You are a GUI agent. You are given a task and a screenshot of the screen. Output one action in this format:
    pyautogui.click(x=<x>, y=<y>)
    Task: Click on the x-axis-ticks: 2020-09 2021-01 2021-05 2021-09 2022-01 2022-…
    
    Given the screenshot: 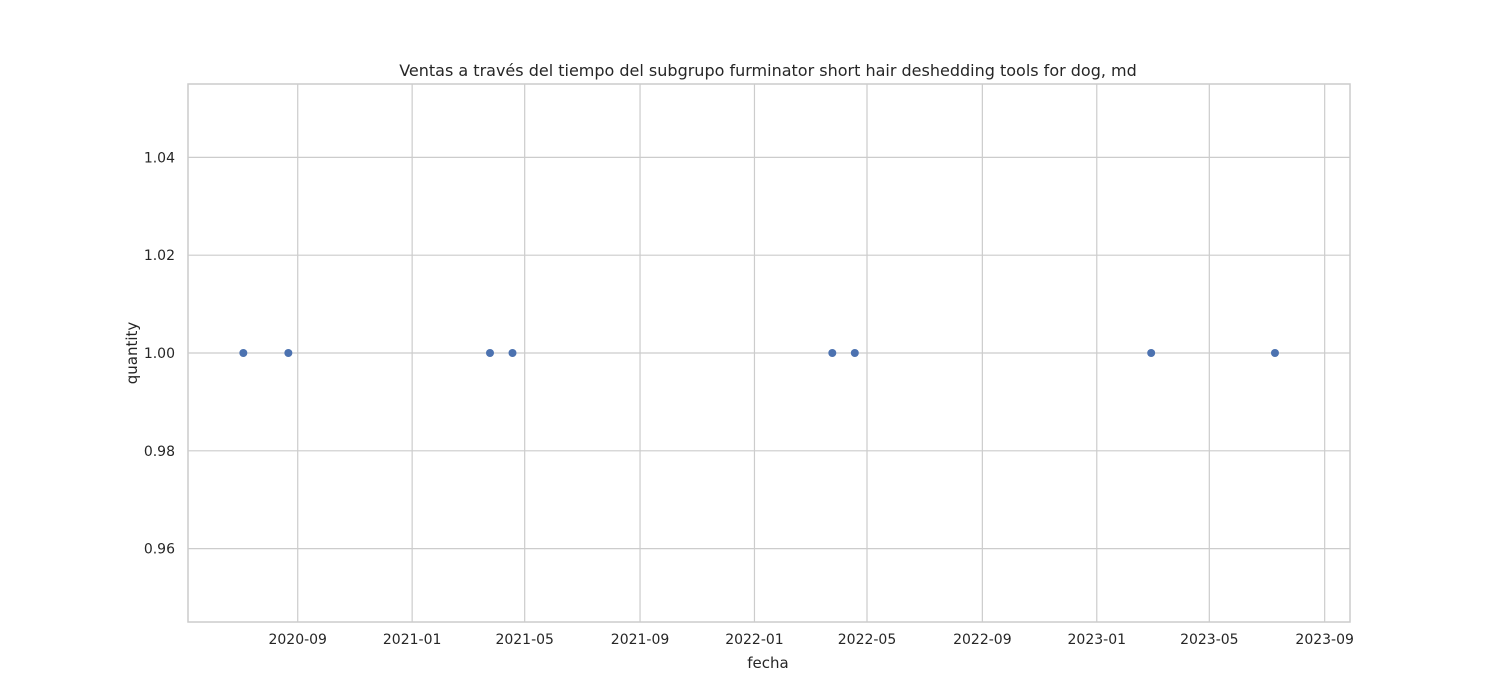 What is the action you would take?
    pyautogui.click(x=810, y=640)
    